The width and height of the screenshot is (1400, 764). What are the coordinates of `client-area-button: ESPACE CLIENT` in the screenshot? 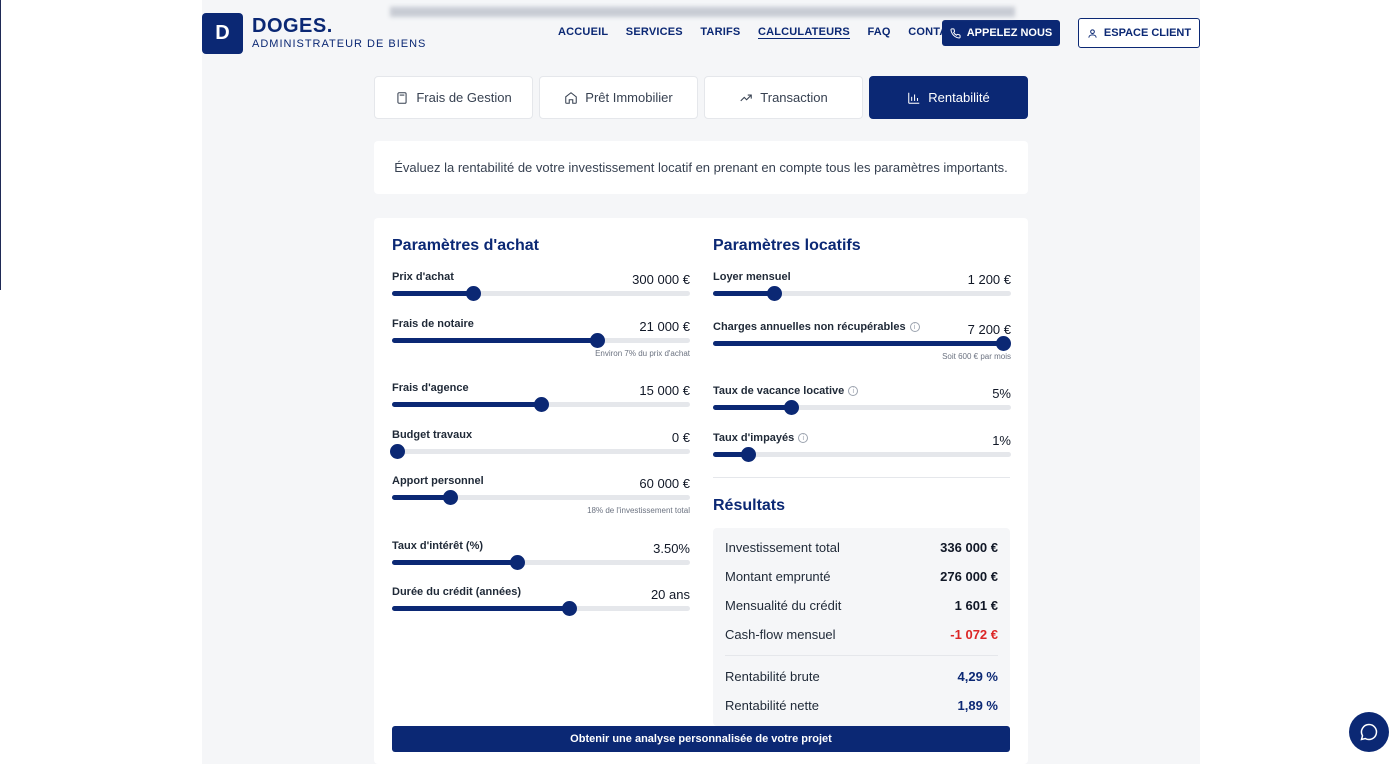 It's located at (1139, 33).